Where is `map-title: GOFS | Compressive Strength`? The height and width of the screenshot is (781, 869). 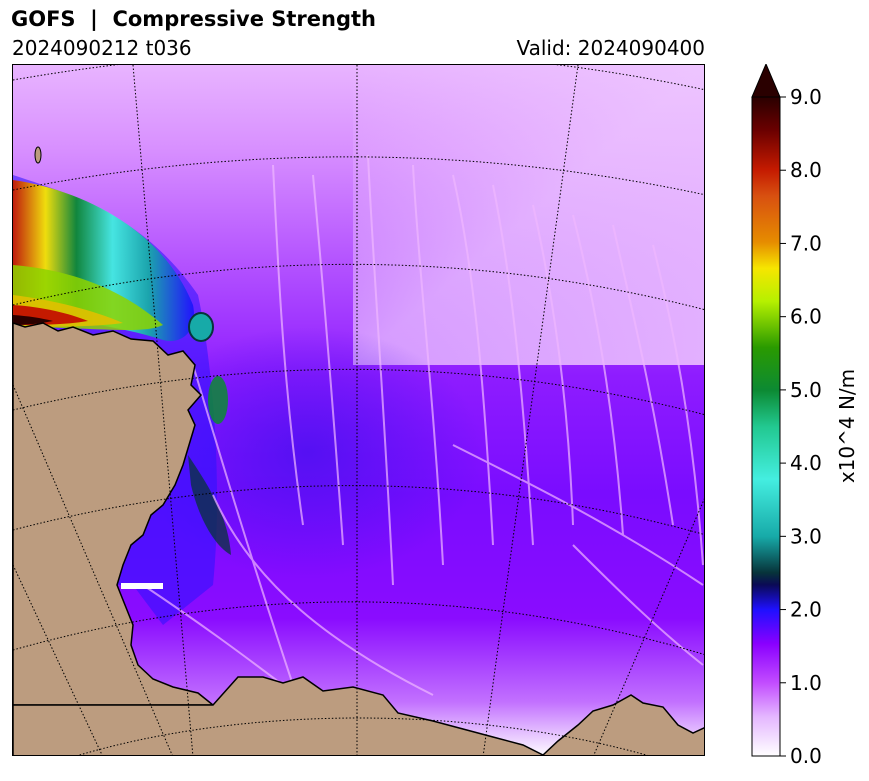
map-title: GOFS | Compressive Strength is located at coordinates (193, 19).